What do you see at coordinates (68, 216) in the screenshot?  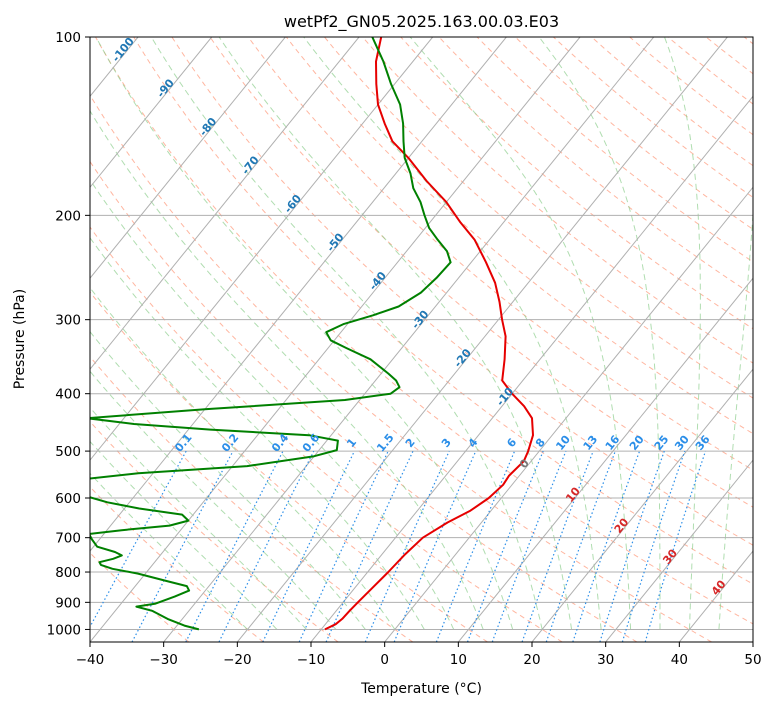 I see `y-tick-label: 200` at bounding box center [68, 216].